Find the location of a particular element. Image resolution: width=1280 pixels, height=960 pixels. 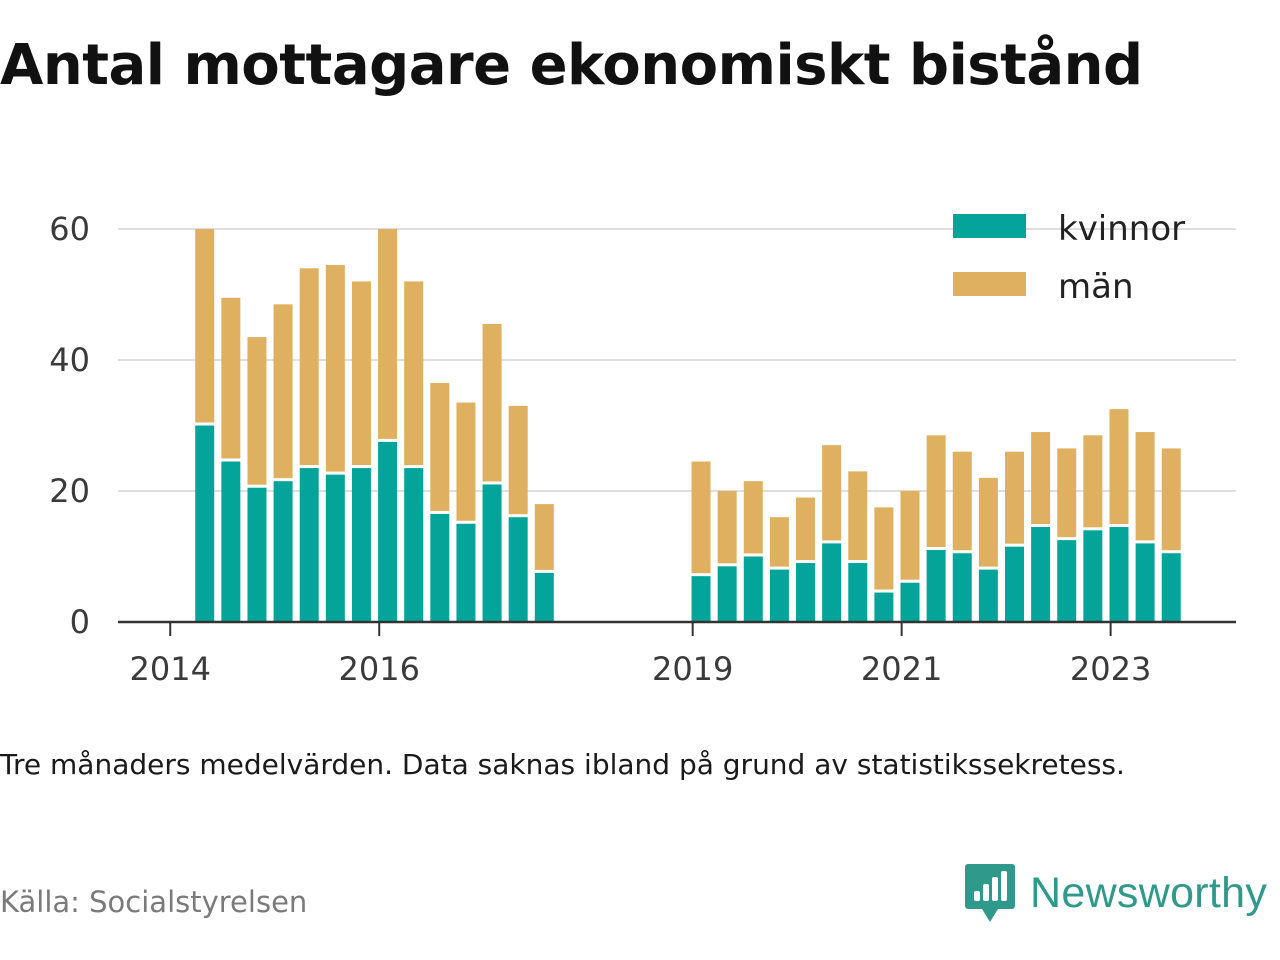

x-tick-label: 2019 is located at coordinates (692, 669).